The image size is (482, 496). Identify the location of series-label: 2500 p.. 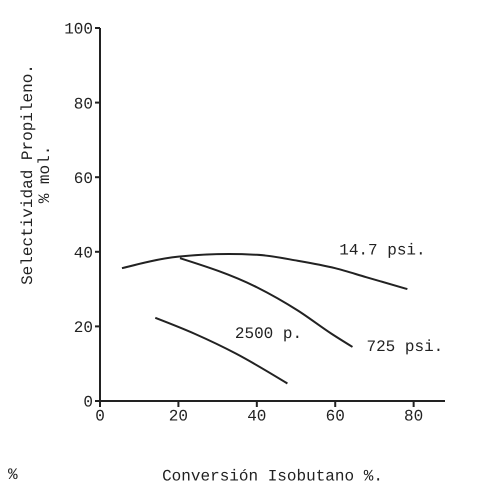
(268, 334).